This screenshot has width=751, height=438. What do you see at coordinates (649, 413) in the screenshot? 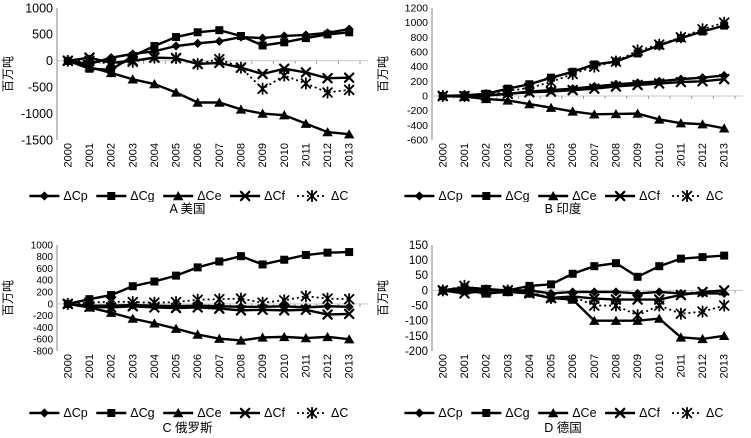
I see `legend-label: ΔCf` at bounding box center [649, 413].